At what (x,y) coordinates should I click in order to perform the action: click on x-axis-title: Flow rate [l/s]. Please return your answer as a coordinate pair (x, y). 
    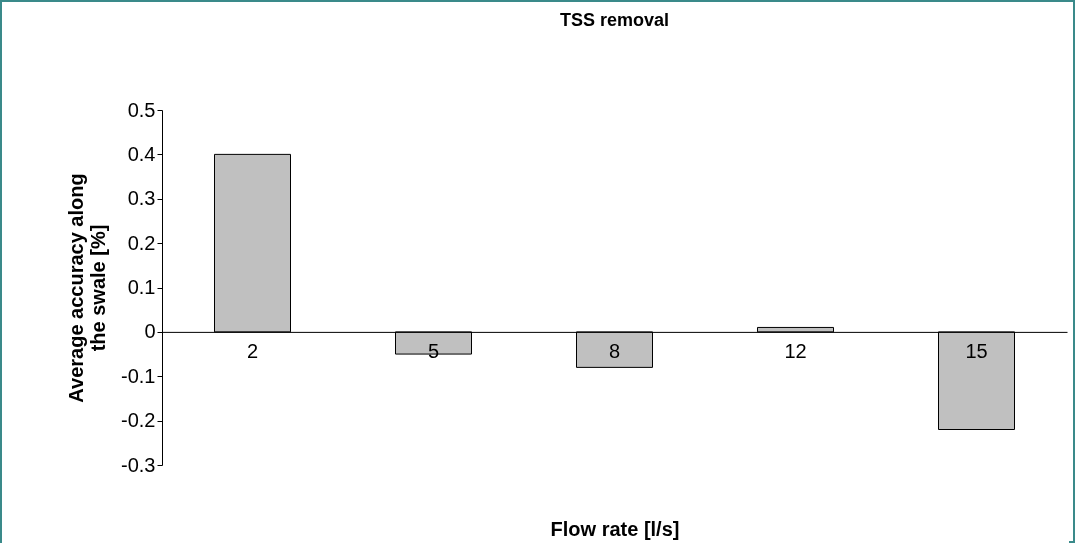
    Looking at the image, I should click on (615, 528).